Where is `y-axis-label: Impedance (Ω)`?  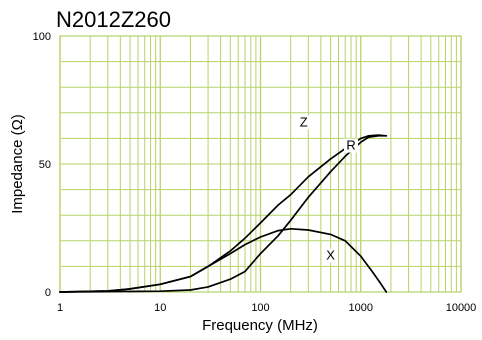 y-axis-label: Impedance (Ω) is located at coordinates (17, 164).